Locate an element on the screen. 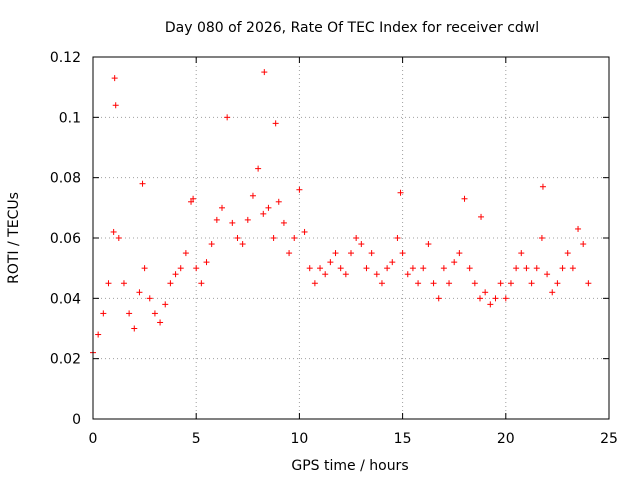  x-tick-label: 20 is located at coordinates (506, 439).